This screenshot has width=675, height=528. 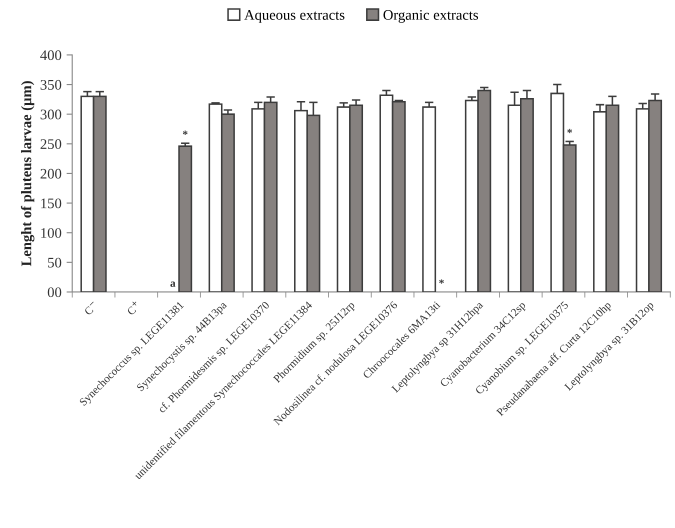 What do you see at coordinates (430, 16) in the screenshot?
I see `legend-label: Organic extracts` at bounding box center [430, 16].